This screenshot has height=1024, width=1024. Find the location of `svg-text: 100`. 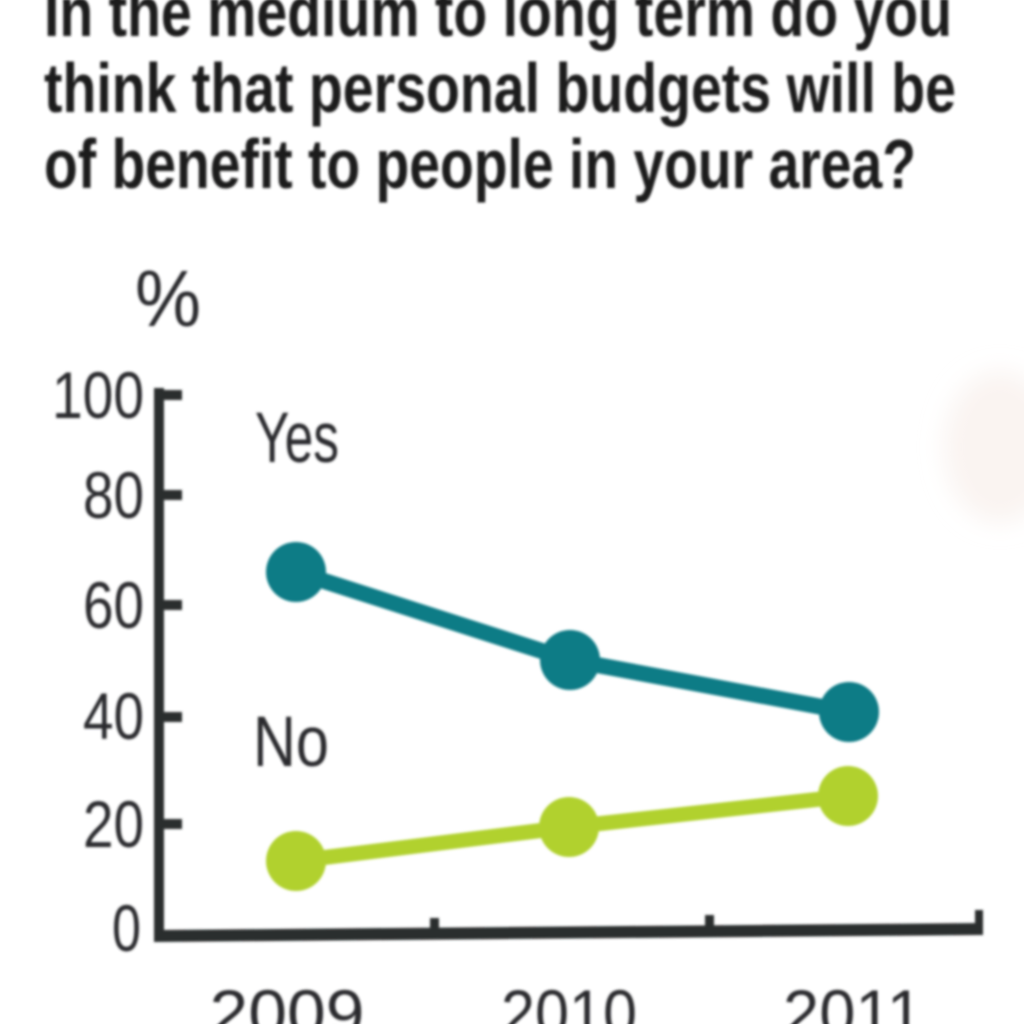

svg-text: 100 is located at coordinates (98, 395).